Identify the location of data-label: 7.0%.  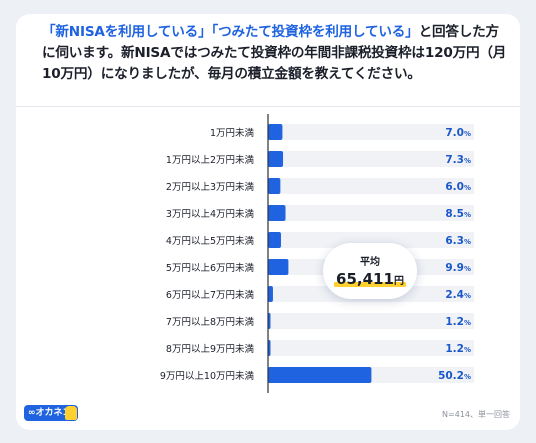
(458, 133).